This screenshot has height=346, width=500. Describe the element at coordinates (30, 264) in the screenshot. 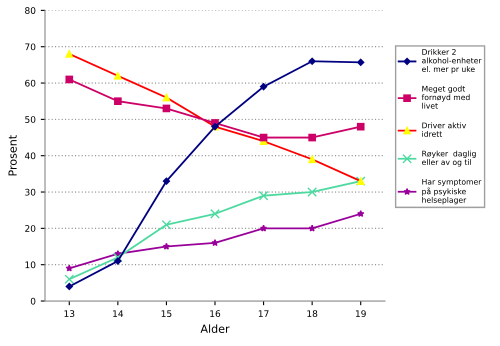

I see `y-tick-label: 10` at that location.